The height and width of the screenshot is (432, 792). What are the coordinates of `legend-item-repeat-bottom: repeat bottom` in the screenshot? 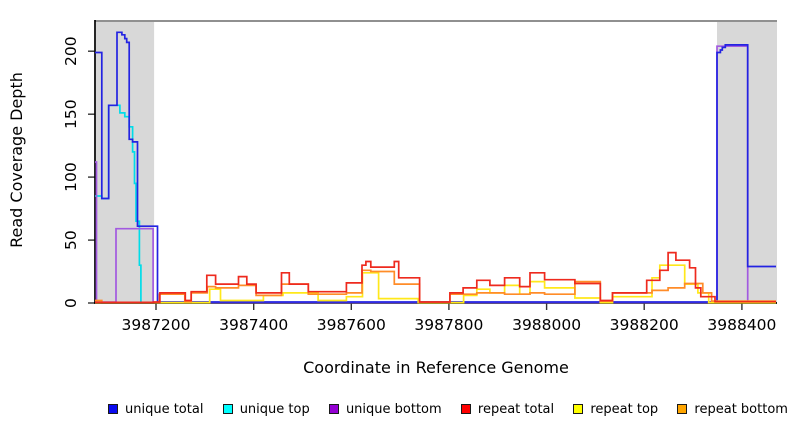 It's located at (732, 409).